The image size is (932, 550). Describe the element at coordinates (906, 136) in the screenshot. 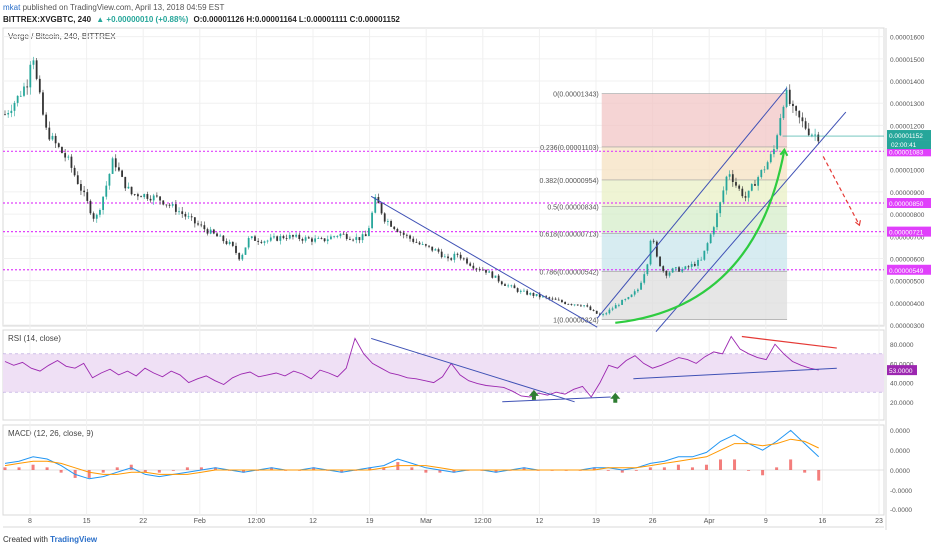

I see `current-price-label: 0.00001152` at that location.